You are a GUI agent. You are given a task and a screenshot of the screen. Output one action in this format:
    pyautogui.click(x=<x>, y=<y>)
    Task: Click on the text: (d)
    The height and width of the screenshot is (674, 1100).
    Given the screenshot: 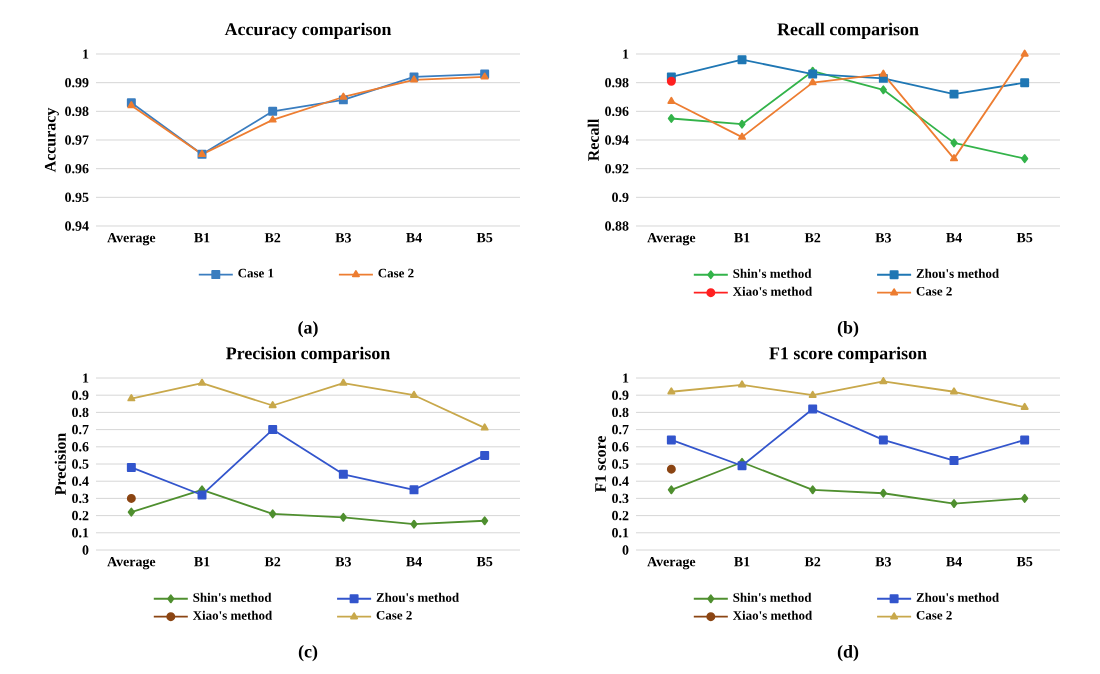 What is the action you would take?
    pyautogui.click(x=848, y=653)
    